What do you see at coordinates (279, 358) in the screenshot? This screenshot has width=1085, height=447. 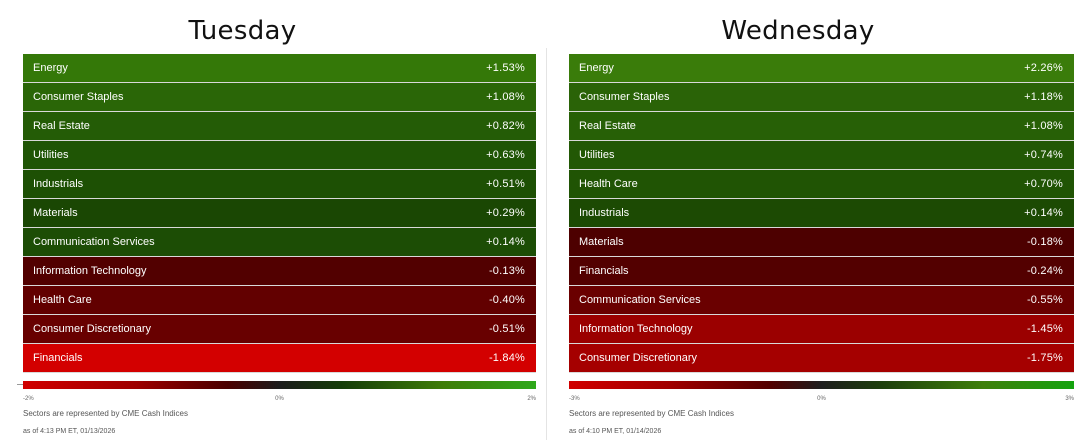 I see `sector-row: Financials -1.84%` at bounding box center [279, 358].